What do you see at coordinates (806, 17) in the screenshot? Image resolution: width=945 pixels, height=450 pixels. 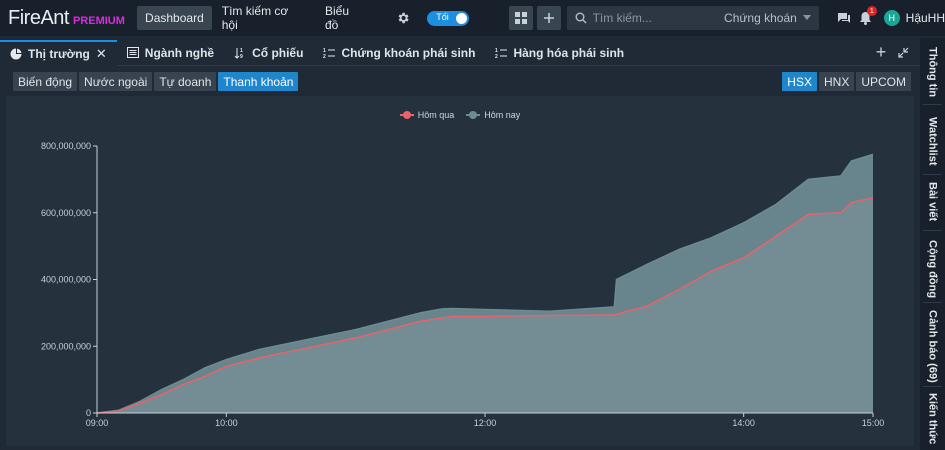 I see `chevron-down-icon` at bounding box center [806, 17].